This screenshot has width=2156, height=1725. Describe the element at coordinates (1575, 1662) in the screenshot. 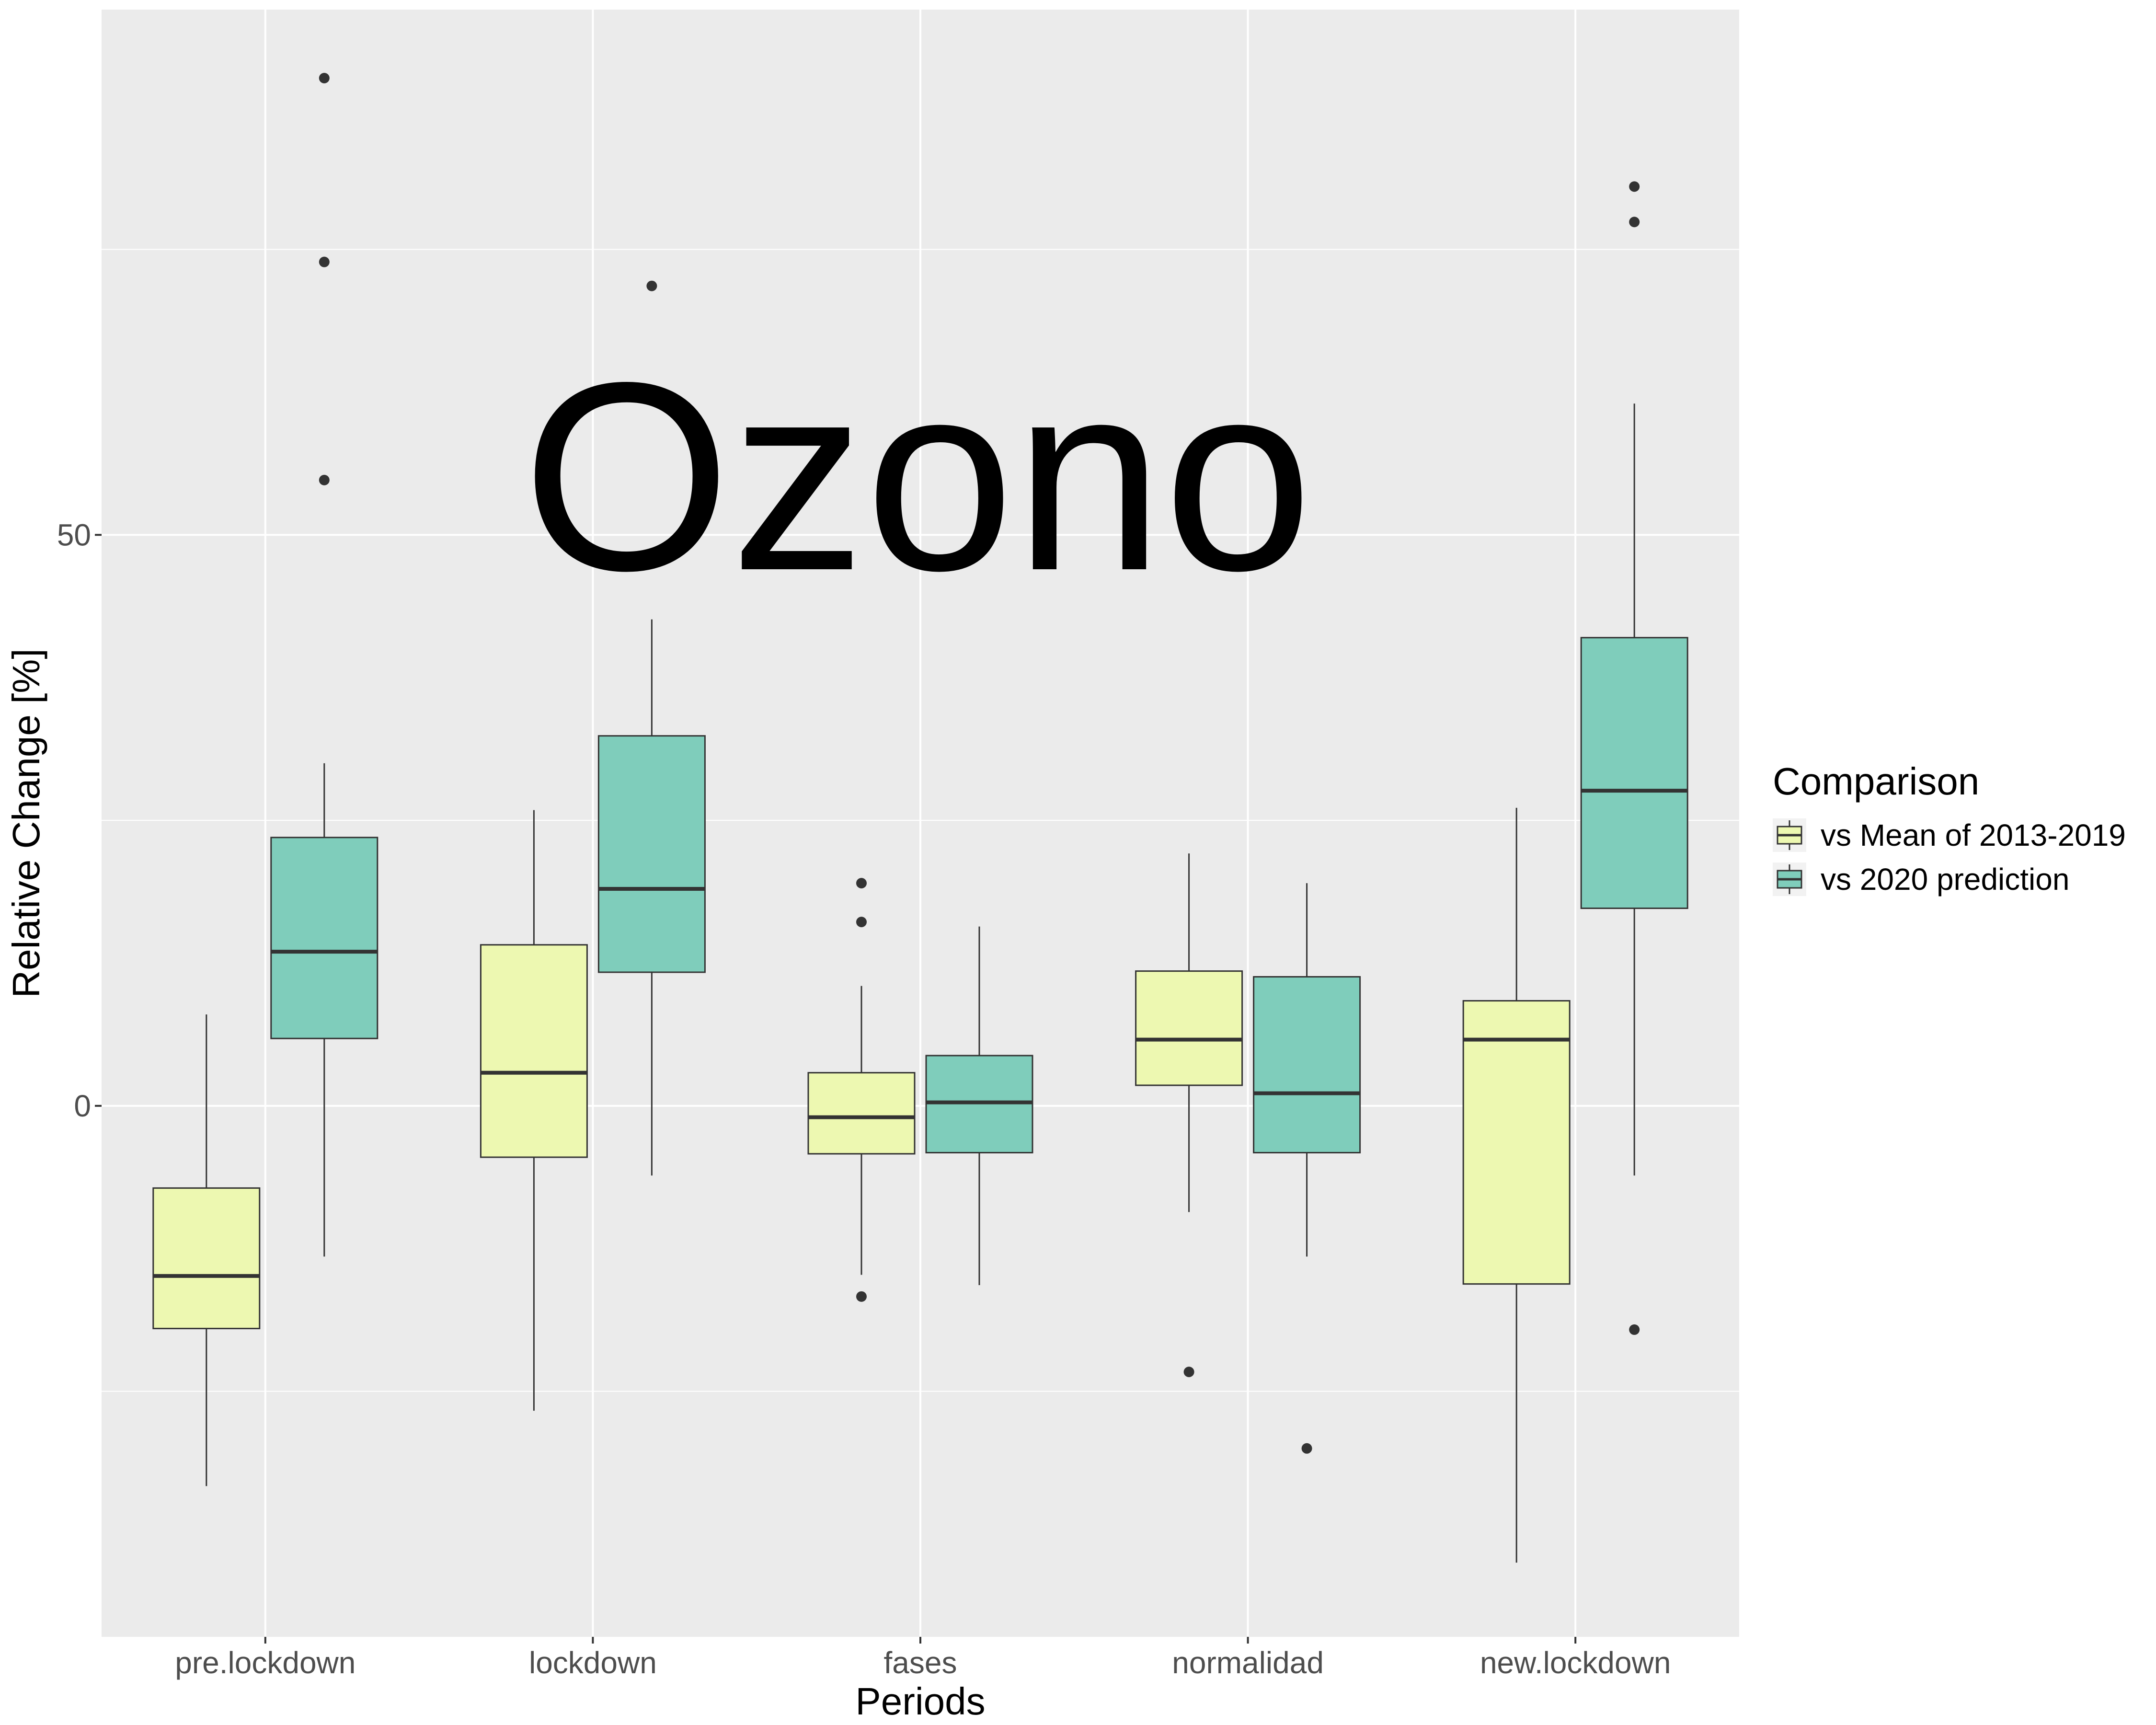

I see `x-tick-label: new.lockdown` at that location.